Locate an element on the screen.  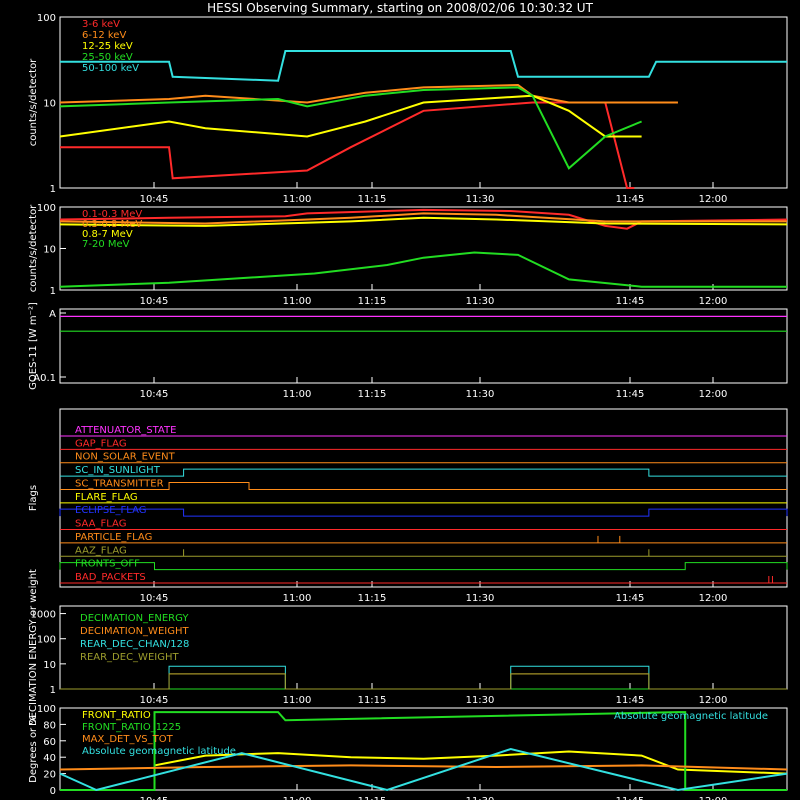
lowE-time-label: 11:15 is located at coordinates (372, 199).